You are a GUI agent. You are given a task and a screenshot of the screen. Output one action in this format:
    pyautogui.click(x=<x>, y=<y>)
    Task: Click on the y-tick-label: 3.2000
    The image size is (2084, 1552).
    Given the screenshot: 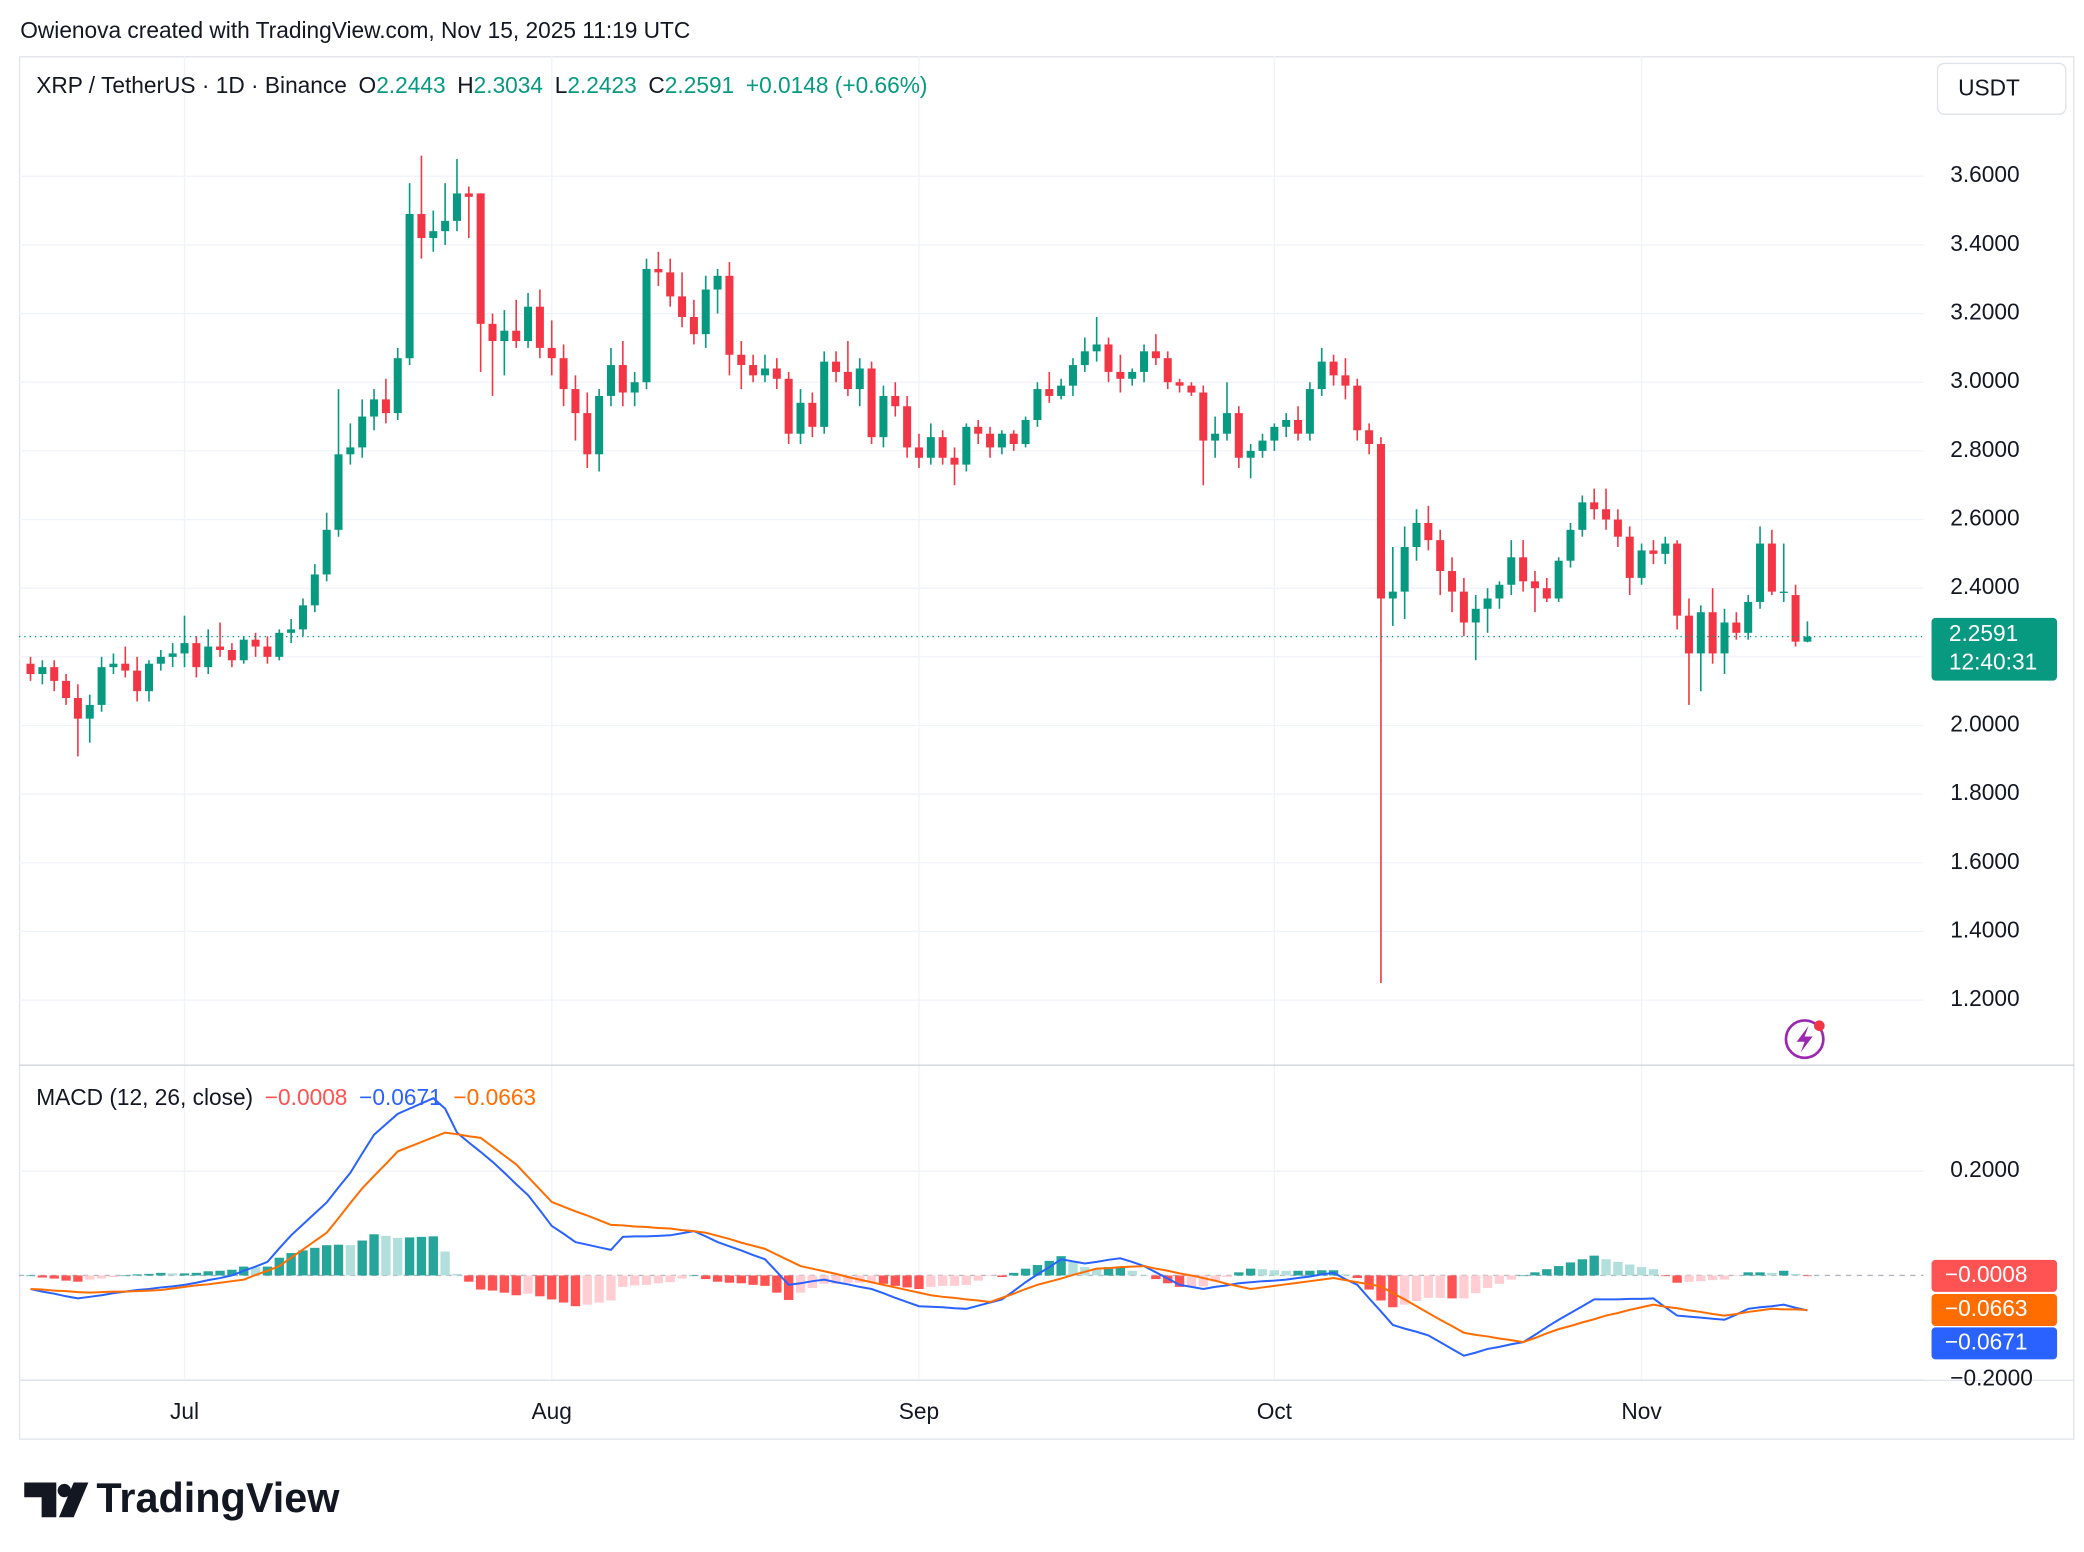 What is the action you would take?
    pyautogui.click(x=1984, y=312)
    